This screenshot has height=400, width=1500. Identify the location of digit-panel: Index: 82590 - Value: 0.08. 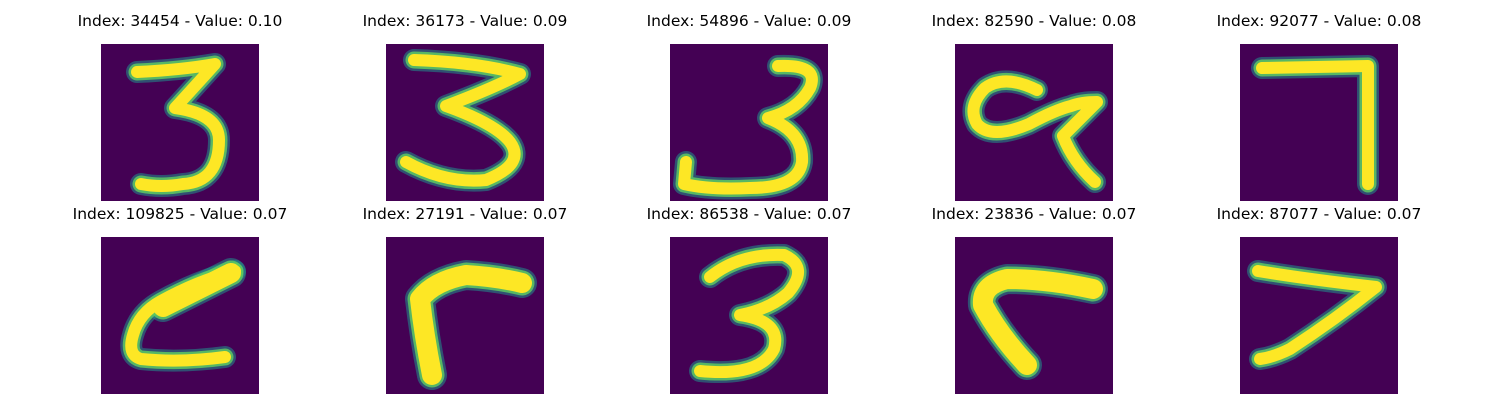
(1034, 105).